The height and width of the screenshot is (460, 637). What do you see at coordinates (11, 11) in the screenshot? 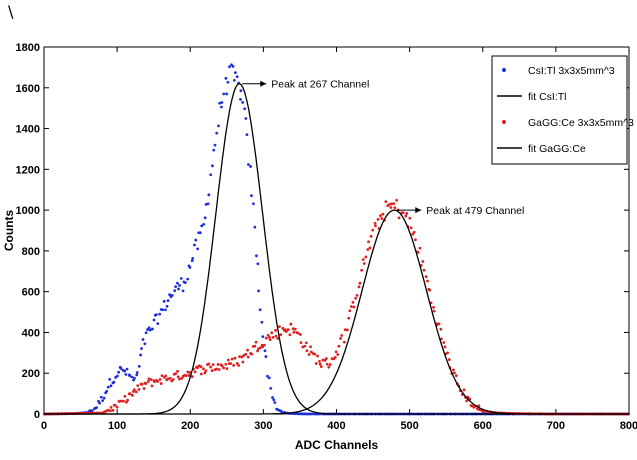
I see `corner-mark: \` at bounding box center [11, 11].